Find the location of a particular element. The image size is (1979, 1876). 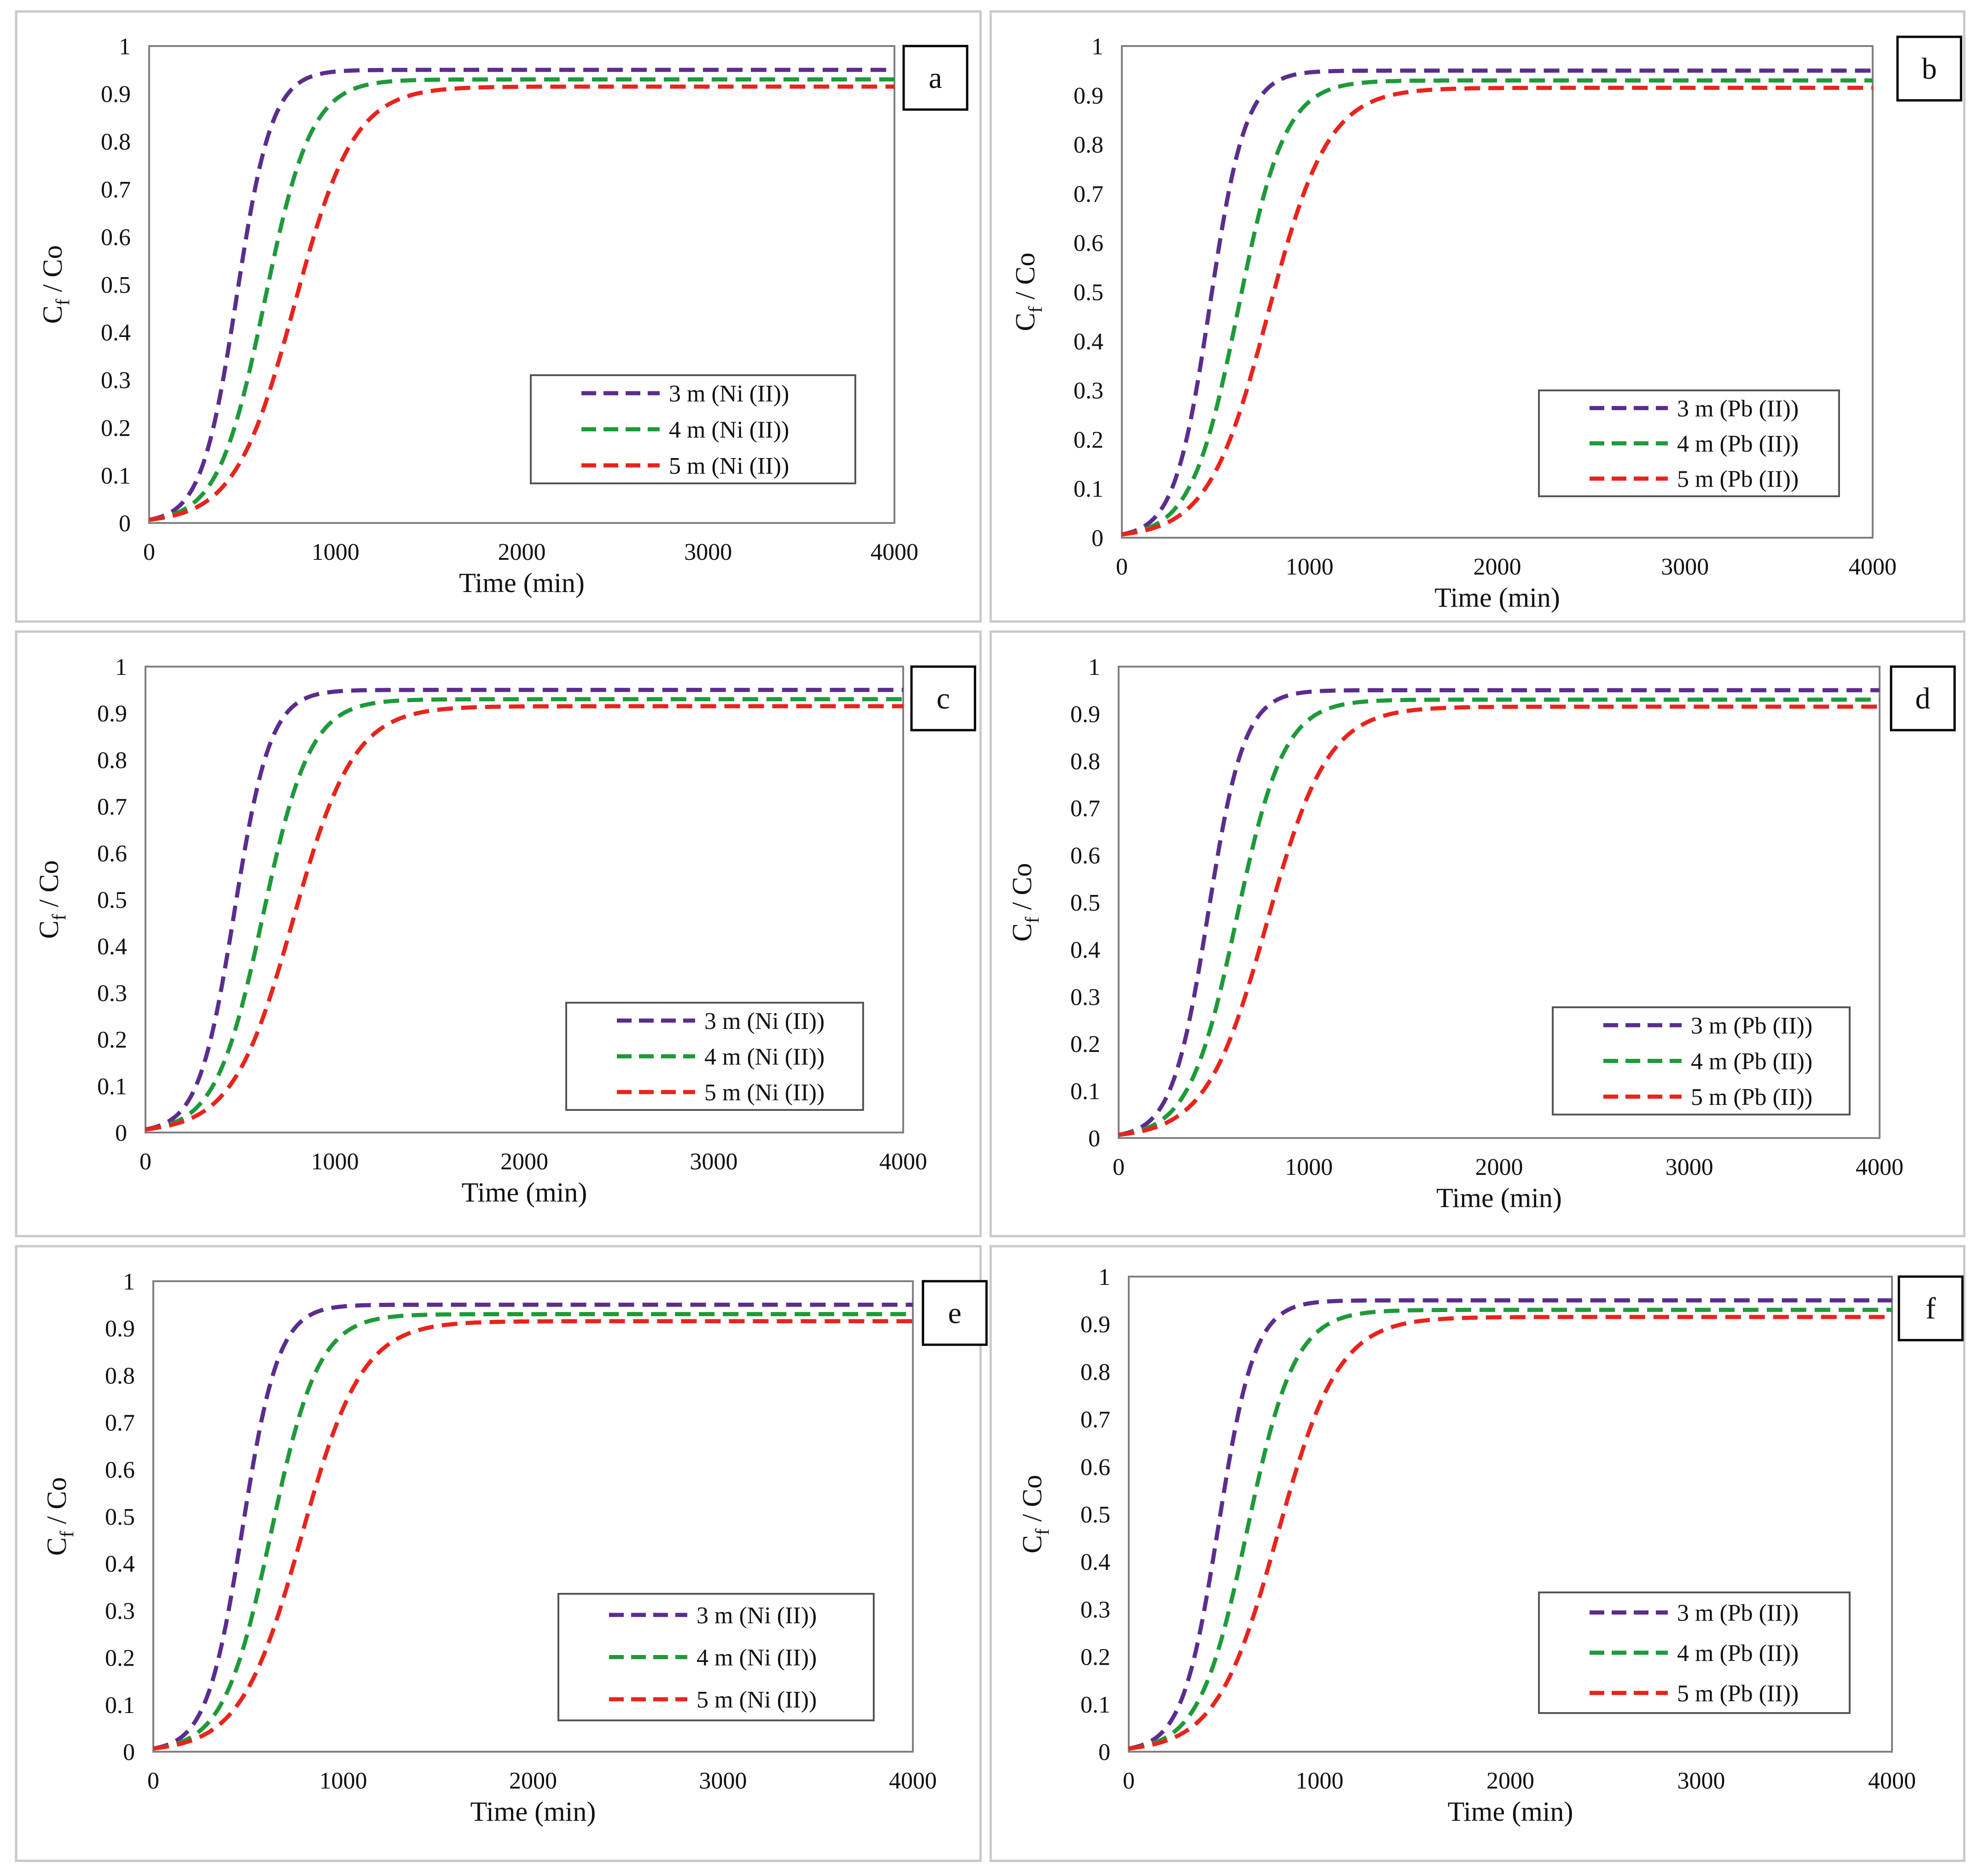

panel-letter: c is located at coordinates (943, 699).